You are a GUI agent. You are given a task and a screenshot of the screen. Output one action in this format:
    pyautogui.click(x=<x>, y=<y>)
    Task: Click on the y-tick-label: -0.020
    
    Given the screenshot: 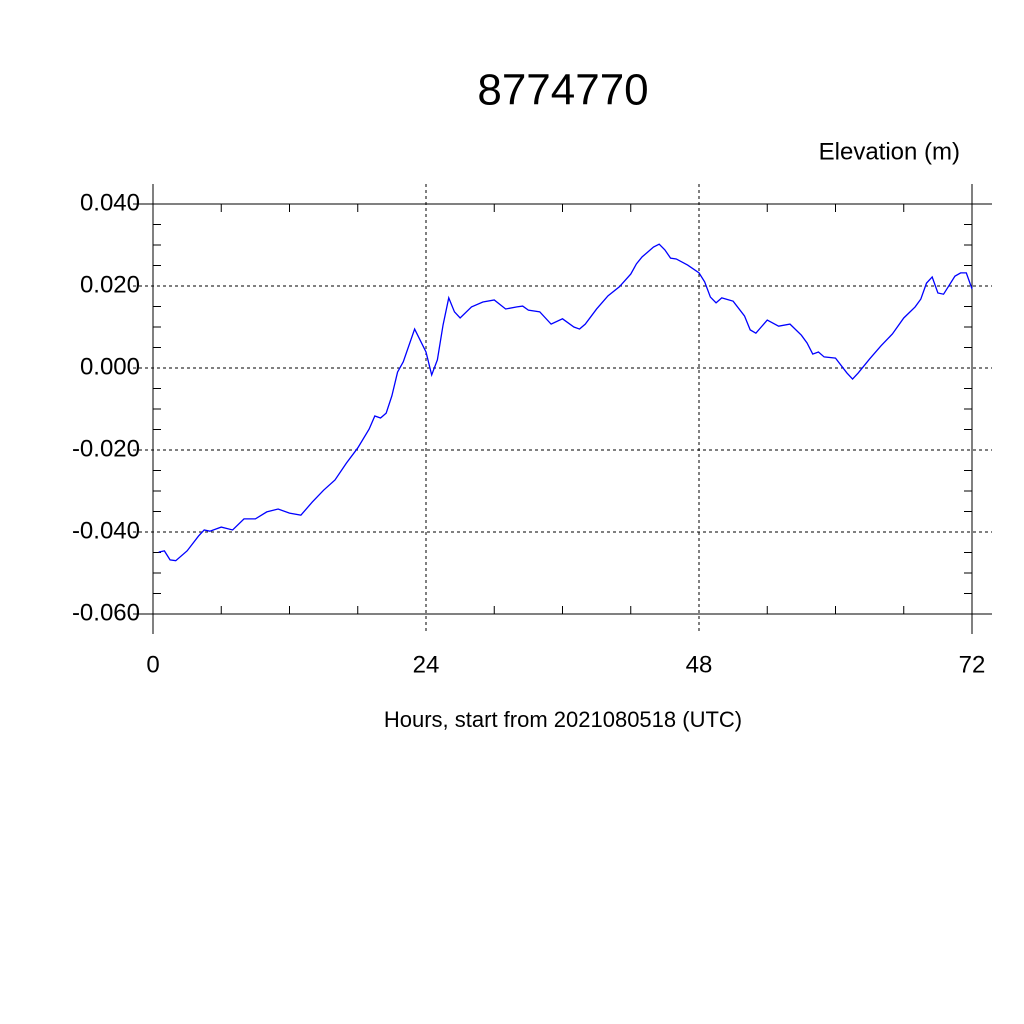 What is the action you would take?
    pyautogui.click(x=106, y=448)
    